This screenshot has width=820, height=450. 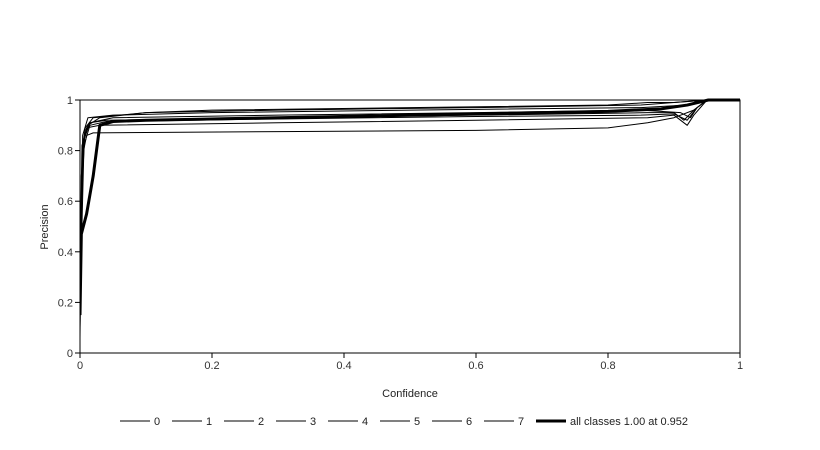 I want to click on y-tick-label: 0, so click(x=70, y=354).